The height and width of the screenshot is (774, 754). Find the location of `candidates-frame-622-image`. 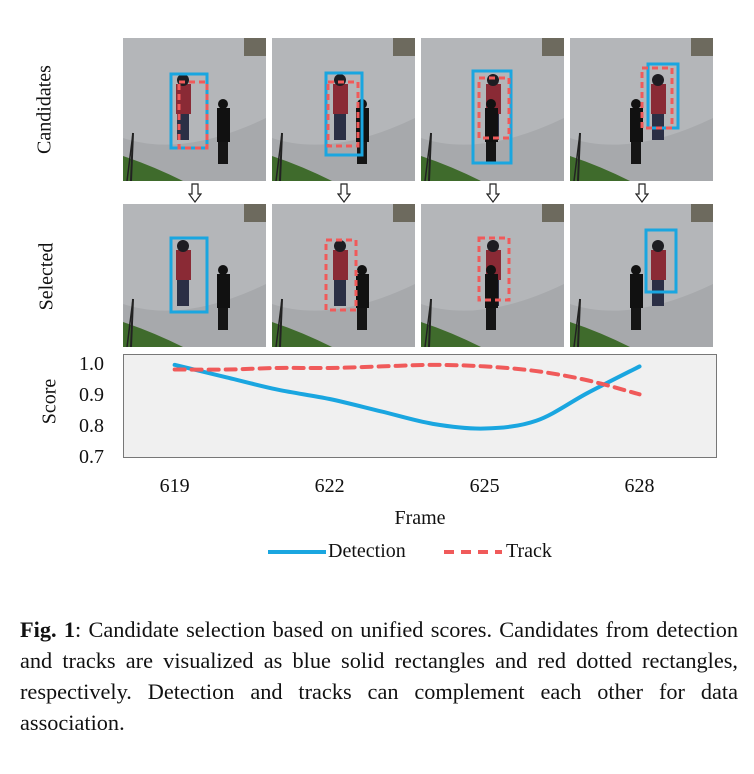

candidates-frame-622-image is located at coordinates (343, 109).